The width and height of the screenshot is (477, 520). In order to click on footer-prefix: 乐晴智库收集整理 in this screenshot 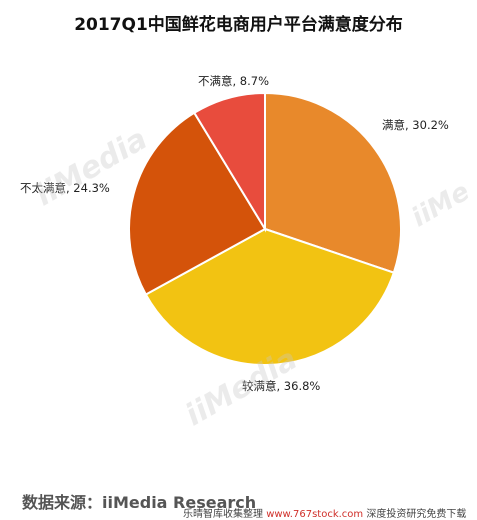, I will do `click(225, 514)`.